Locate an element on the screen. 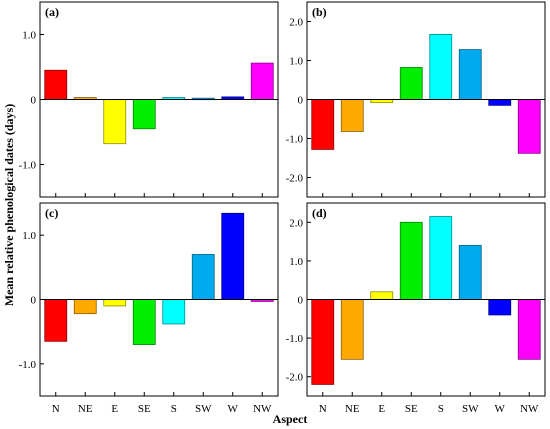 The height and width of the screenshot is (429, 550). y-axis-title: Mean relative phenological dates (days) is located at coordinates (9, 205).